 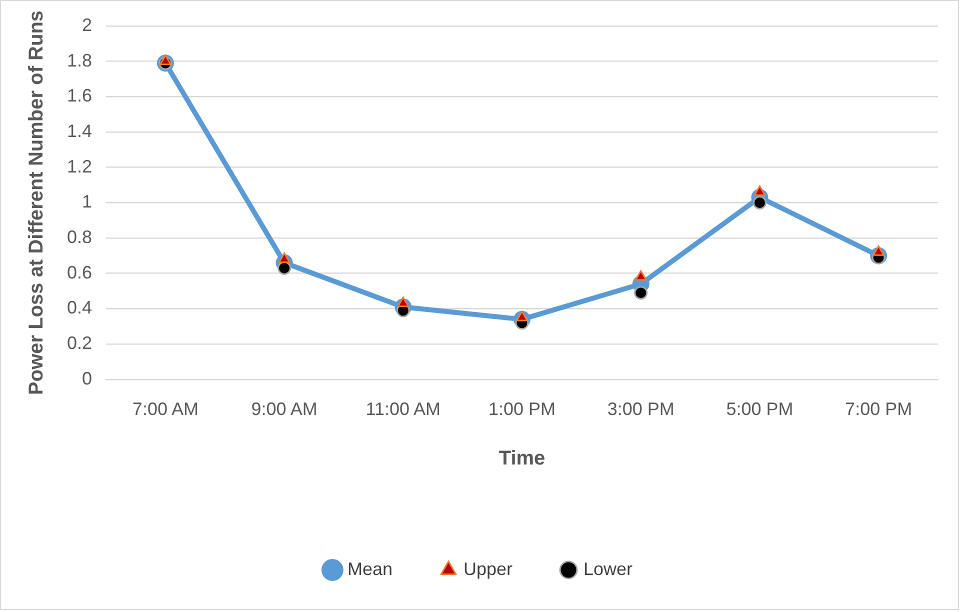 I want to click on y-tick-label: 1, so click(x=87, y=202).